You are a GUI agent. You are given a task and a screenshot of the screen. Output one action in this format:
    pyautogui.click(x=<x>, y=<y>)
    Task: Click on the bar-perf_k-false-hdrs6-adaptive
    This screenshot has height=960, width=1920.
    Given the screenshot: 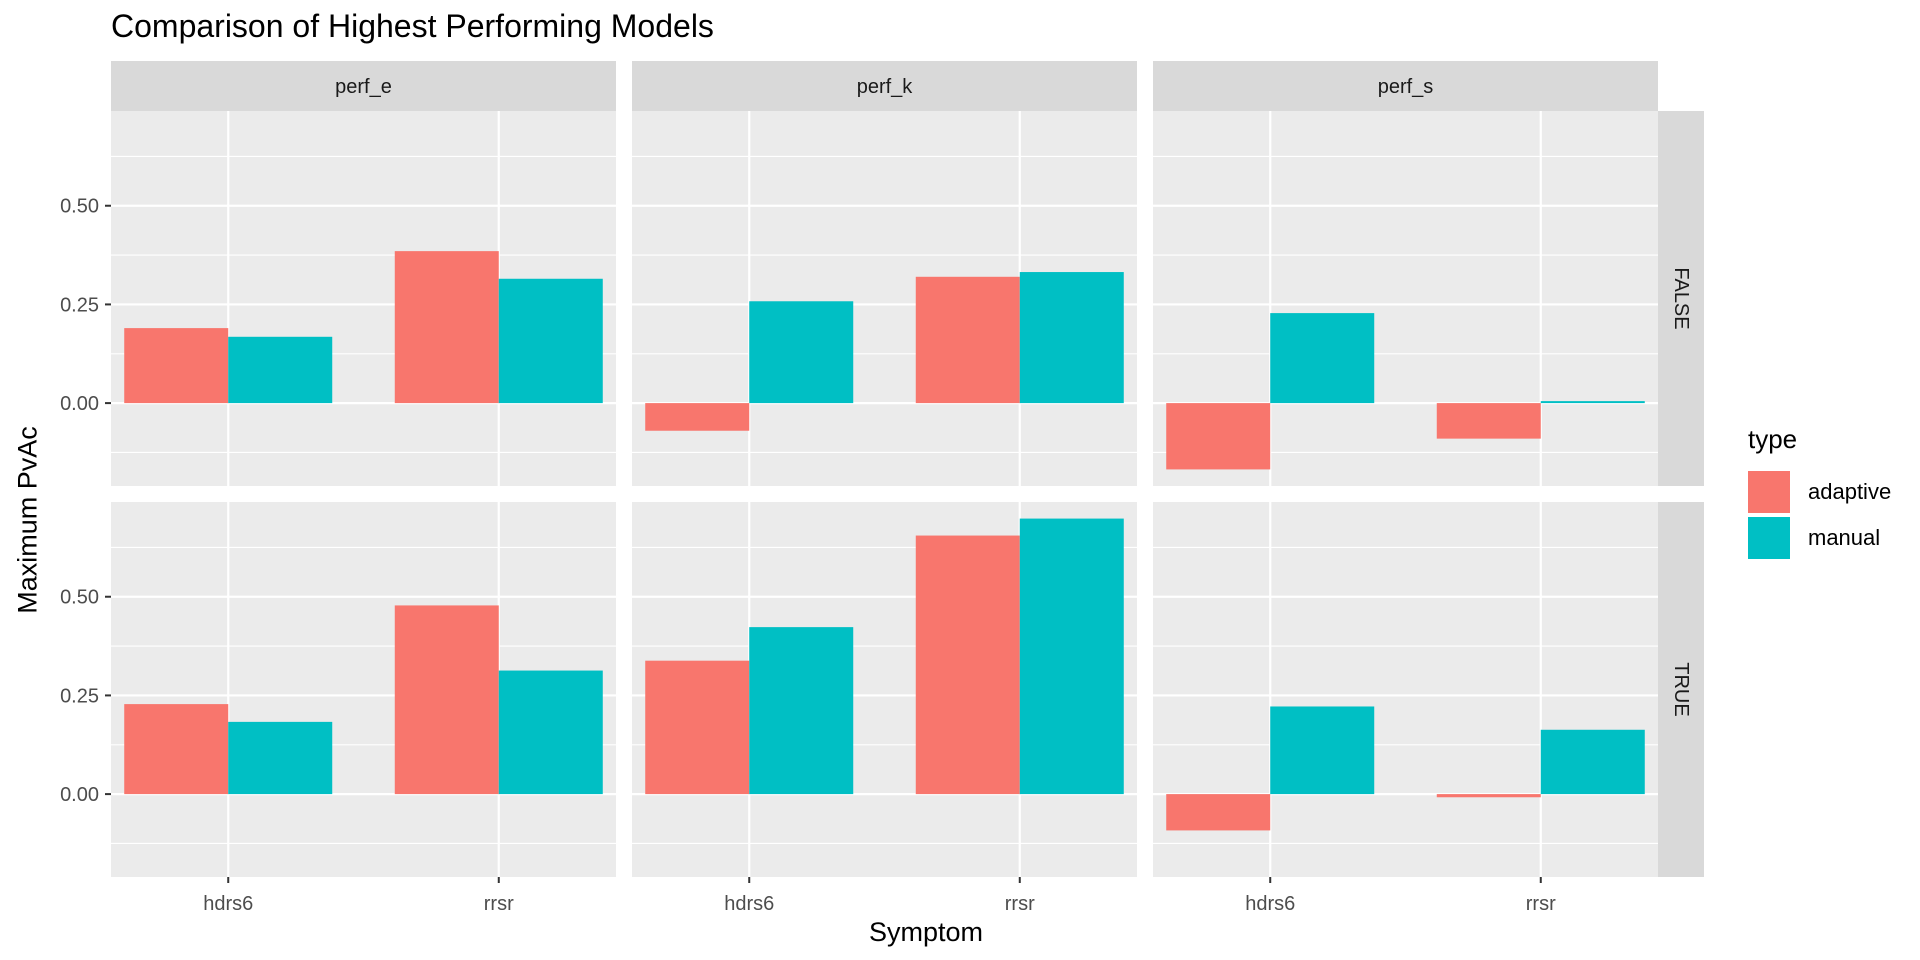 What is the action you would take?
    pyautogui.click(x=697, y=417)
    